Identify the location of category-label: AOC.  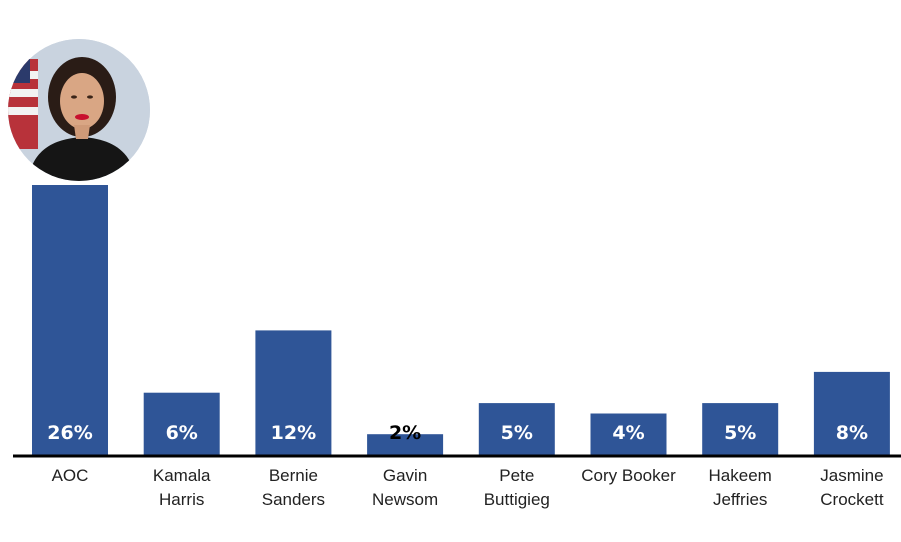
(70, 475).